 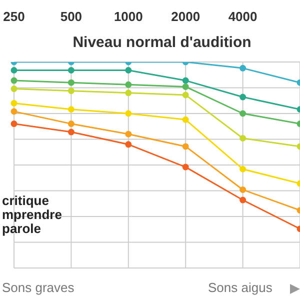 What do you see at coordinates (240, 287) in the screenshot?
I see `text: Sons aigus` at bounding box center [240, 287].